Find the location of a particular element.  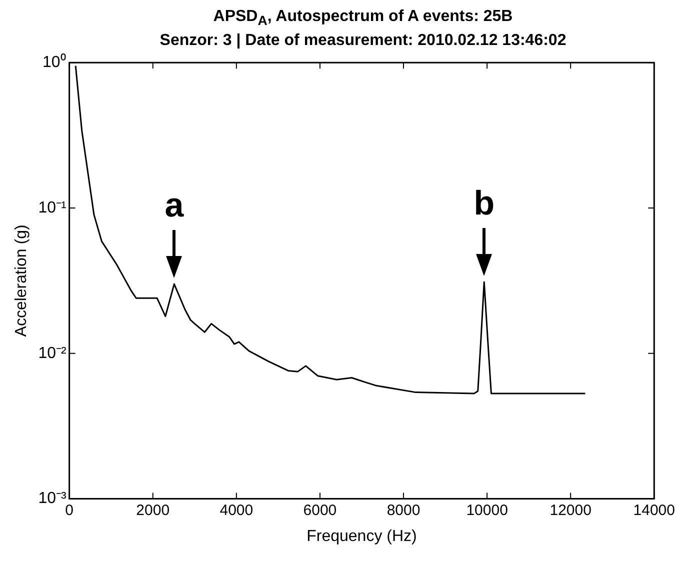

y-tick-label: 10⁻² is located at coordinates (52, 353).